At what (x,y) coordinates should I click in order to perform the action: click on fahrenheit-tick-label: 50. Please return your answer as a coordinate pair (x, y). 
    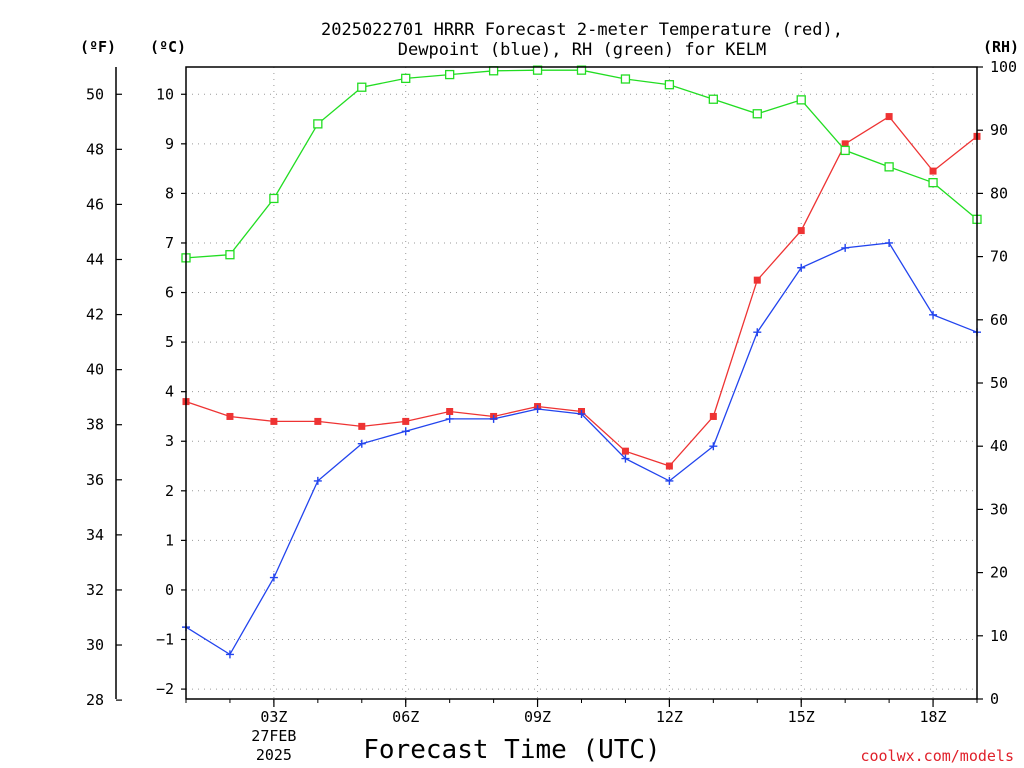
    Looking at the image, I should click on (95, 94).